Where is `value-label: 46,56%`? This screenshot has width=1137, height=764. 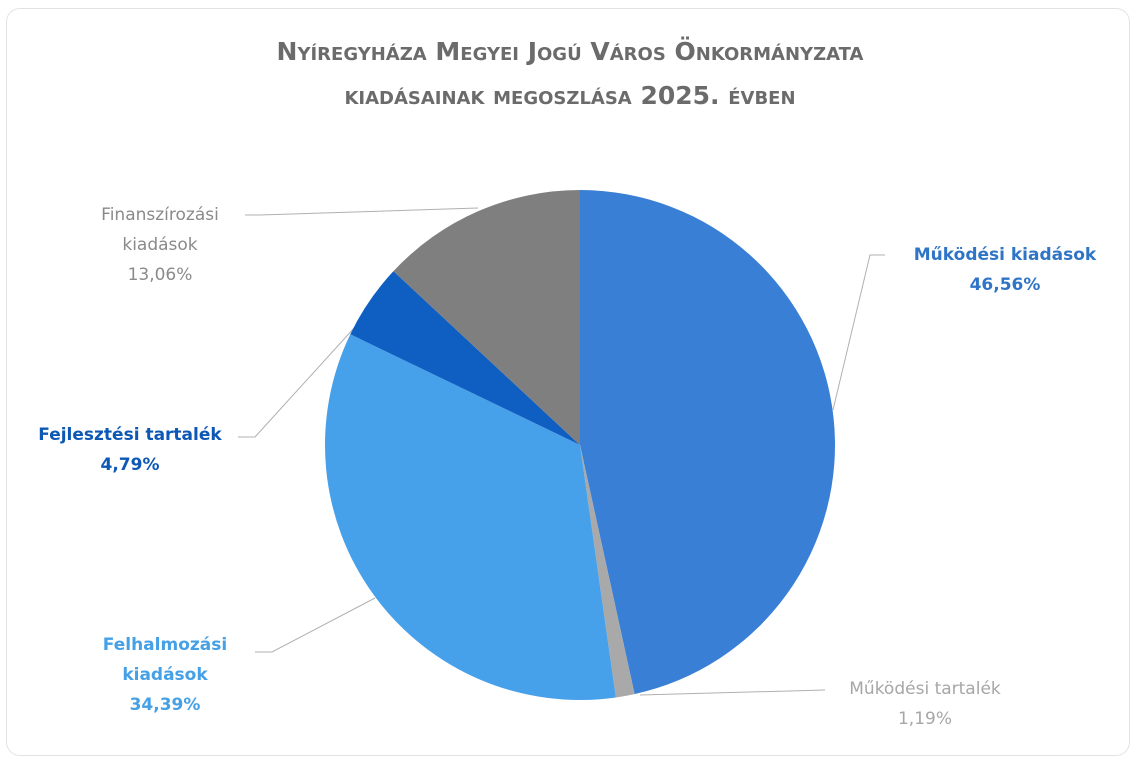 value-label: 46,56% is located at coordinates (1005, 285).